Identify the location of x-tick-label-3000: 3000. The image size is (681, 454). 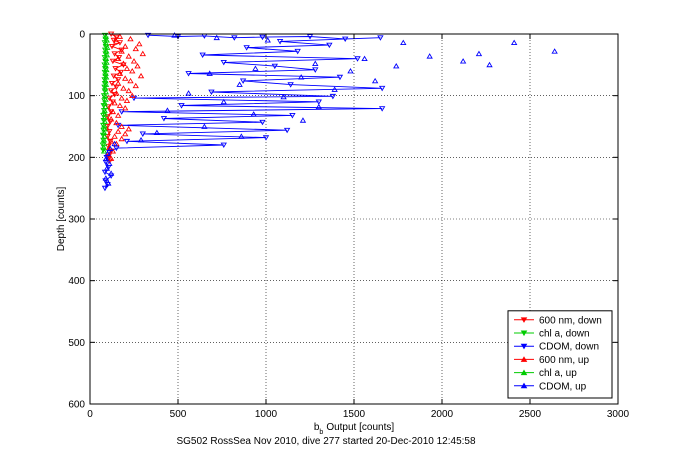
(618, 414).